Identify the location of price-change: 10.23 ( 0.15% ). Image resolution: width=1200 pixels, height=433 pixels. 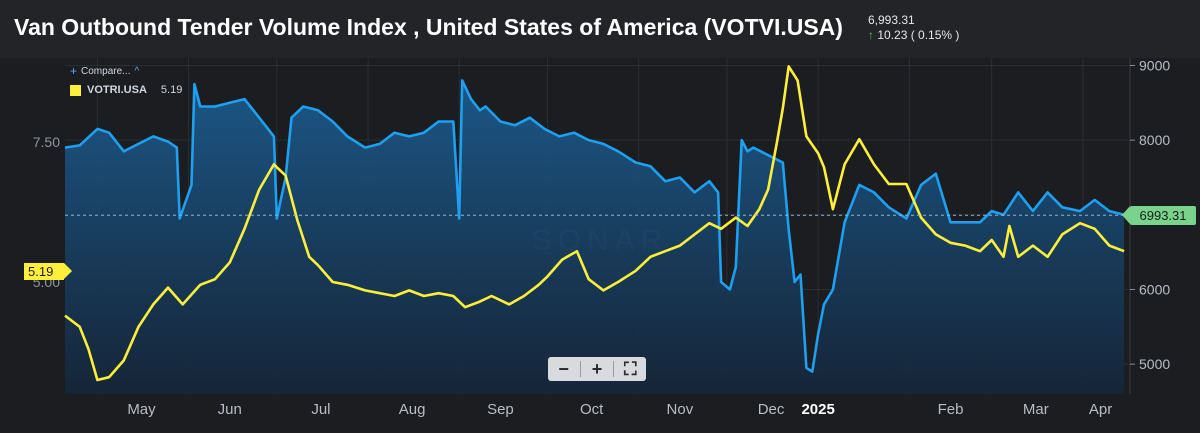
(918, 35).